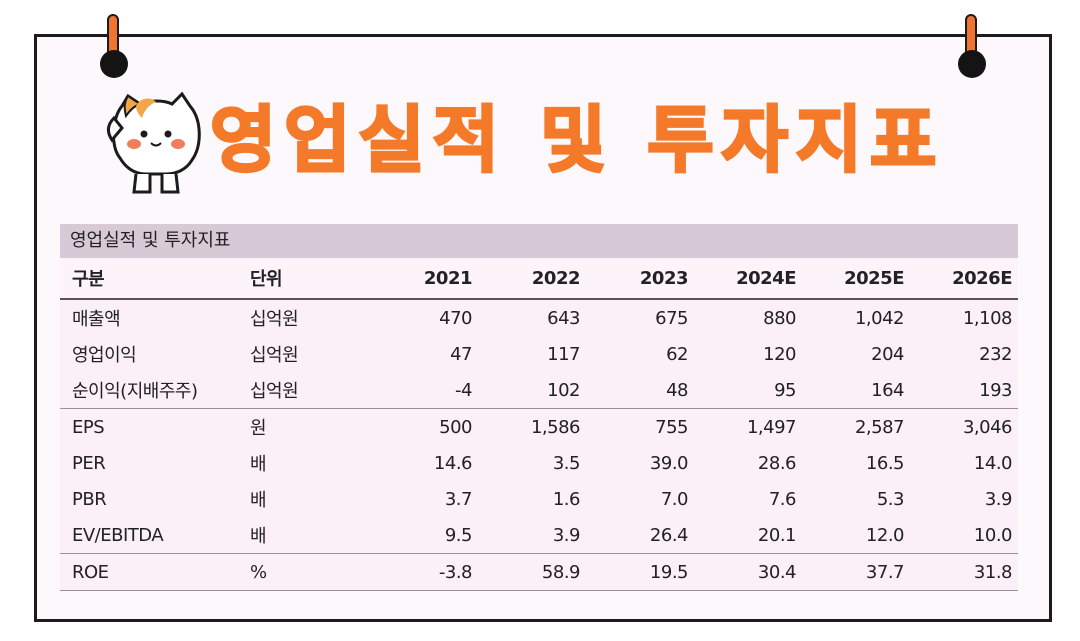  What do you see at coordinates (748, 279) in the screenshot?
I see `column-header: 2024E` at bounding box center [748, 279].